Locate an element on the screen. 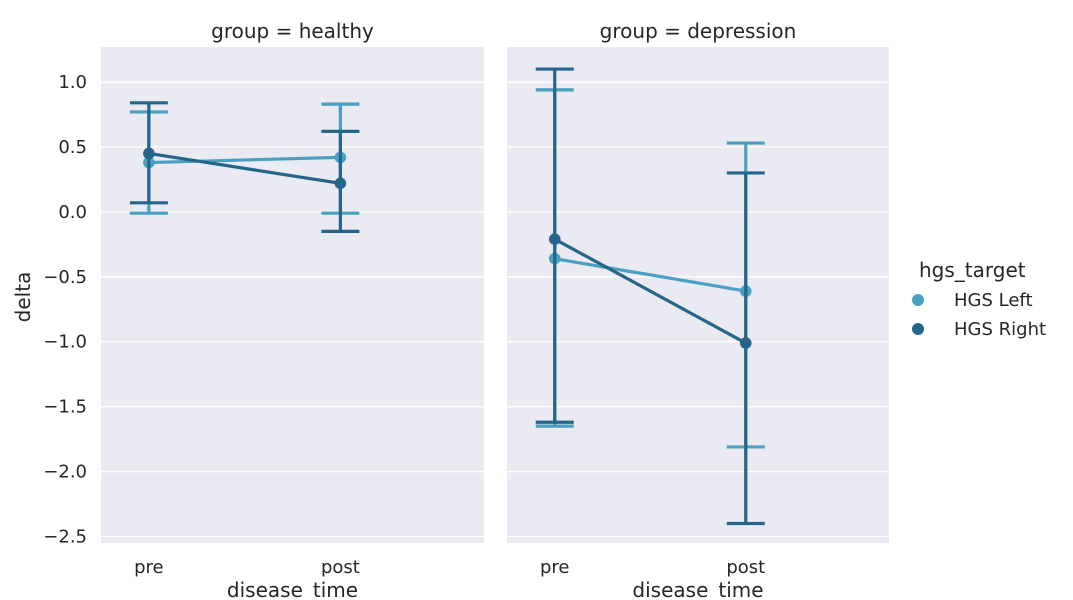 The width and height of the screenshot is (1073, 600). legend-marker-hgs-right is located at coordinates (918, 329).